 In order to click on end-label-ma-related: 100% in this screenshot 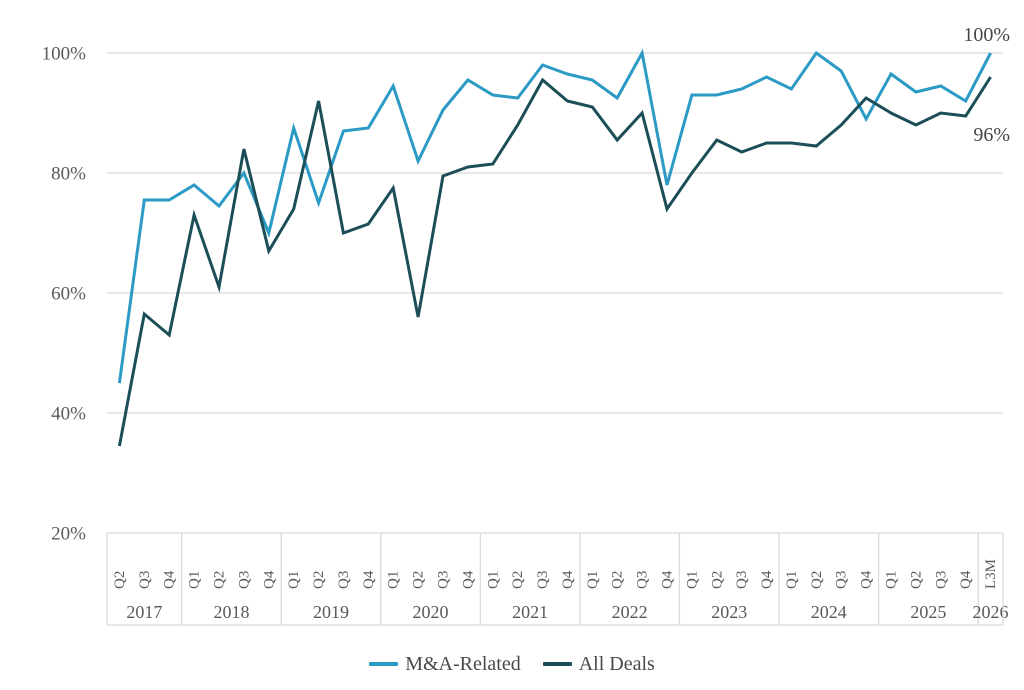, I will do `click(986, 35)`.